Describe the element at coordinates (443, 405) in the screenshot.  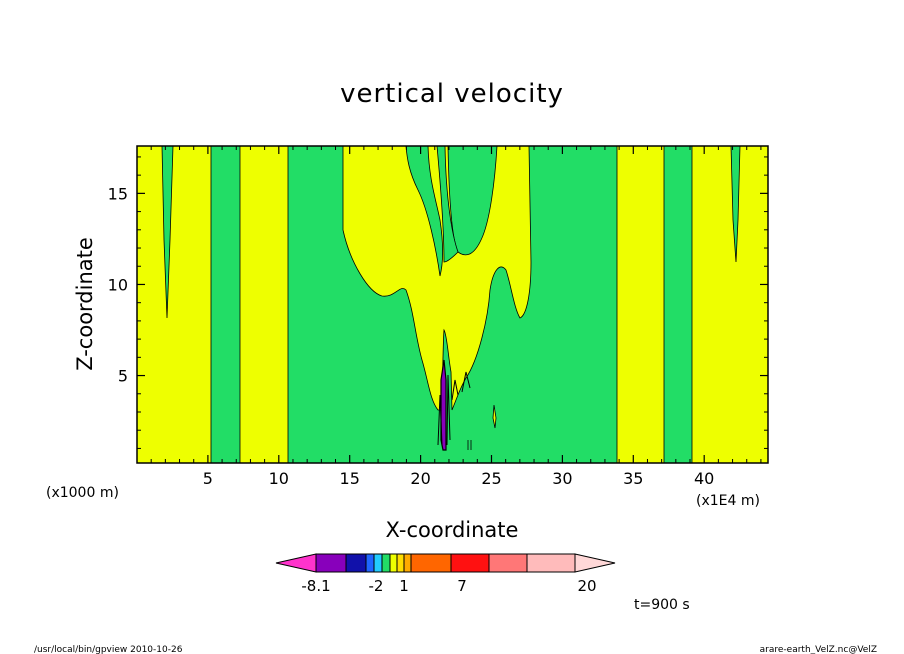
I see `contour-core-dark` at that location.